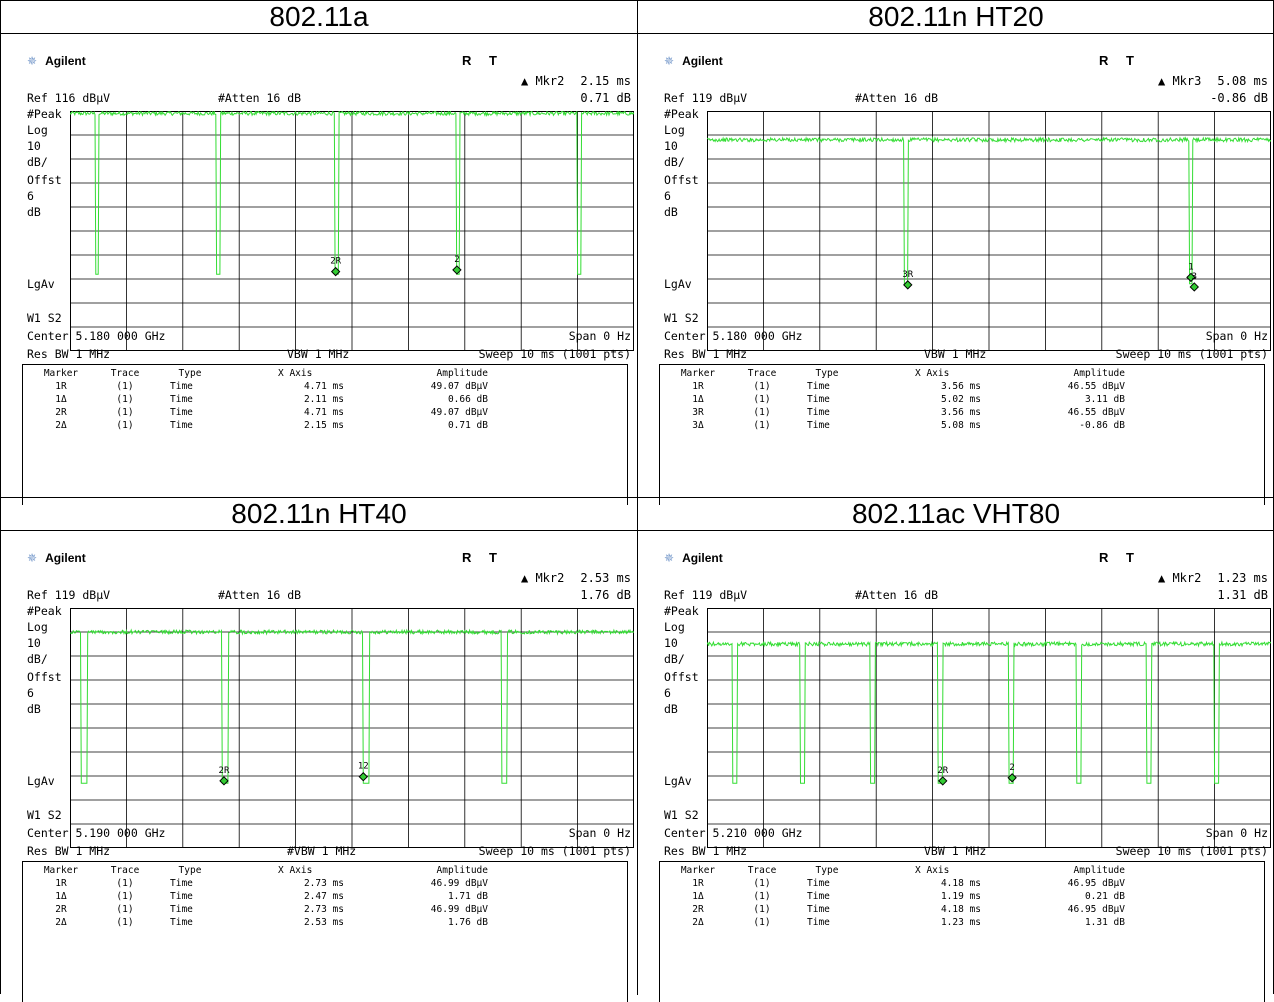 The height and width of the screenshot is (1002, 1274). I want to click on table-cell: 5.02 ms, so click(948, 399).